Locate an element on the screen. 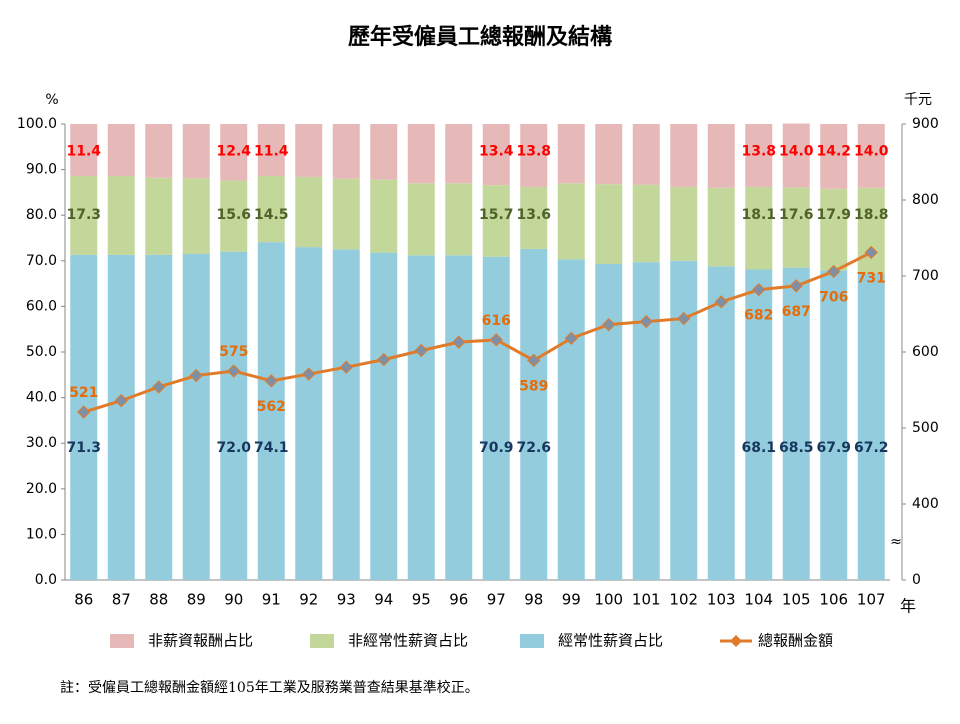  y-tick-label: 60.0 is located at coordinates (41, 306).